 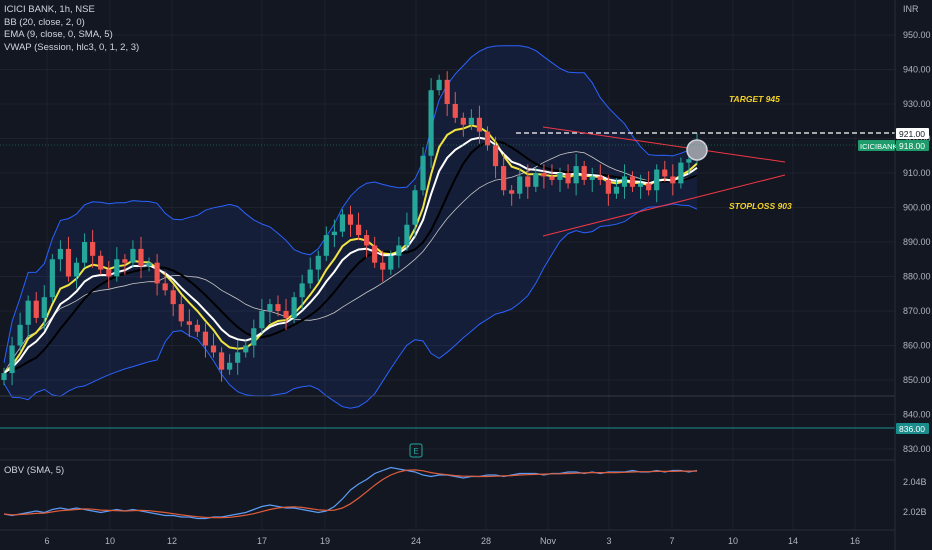 I want to click on time-tick-label: 12, so click(x=172, y=541).